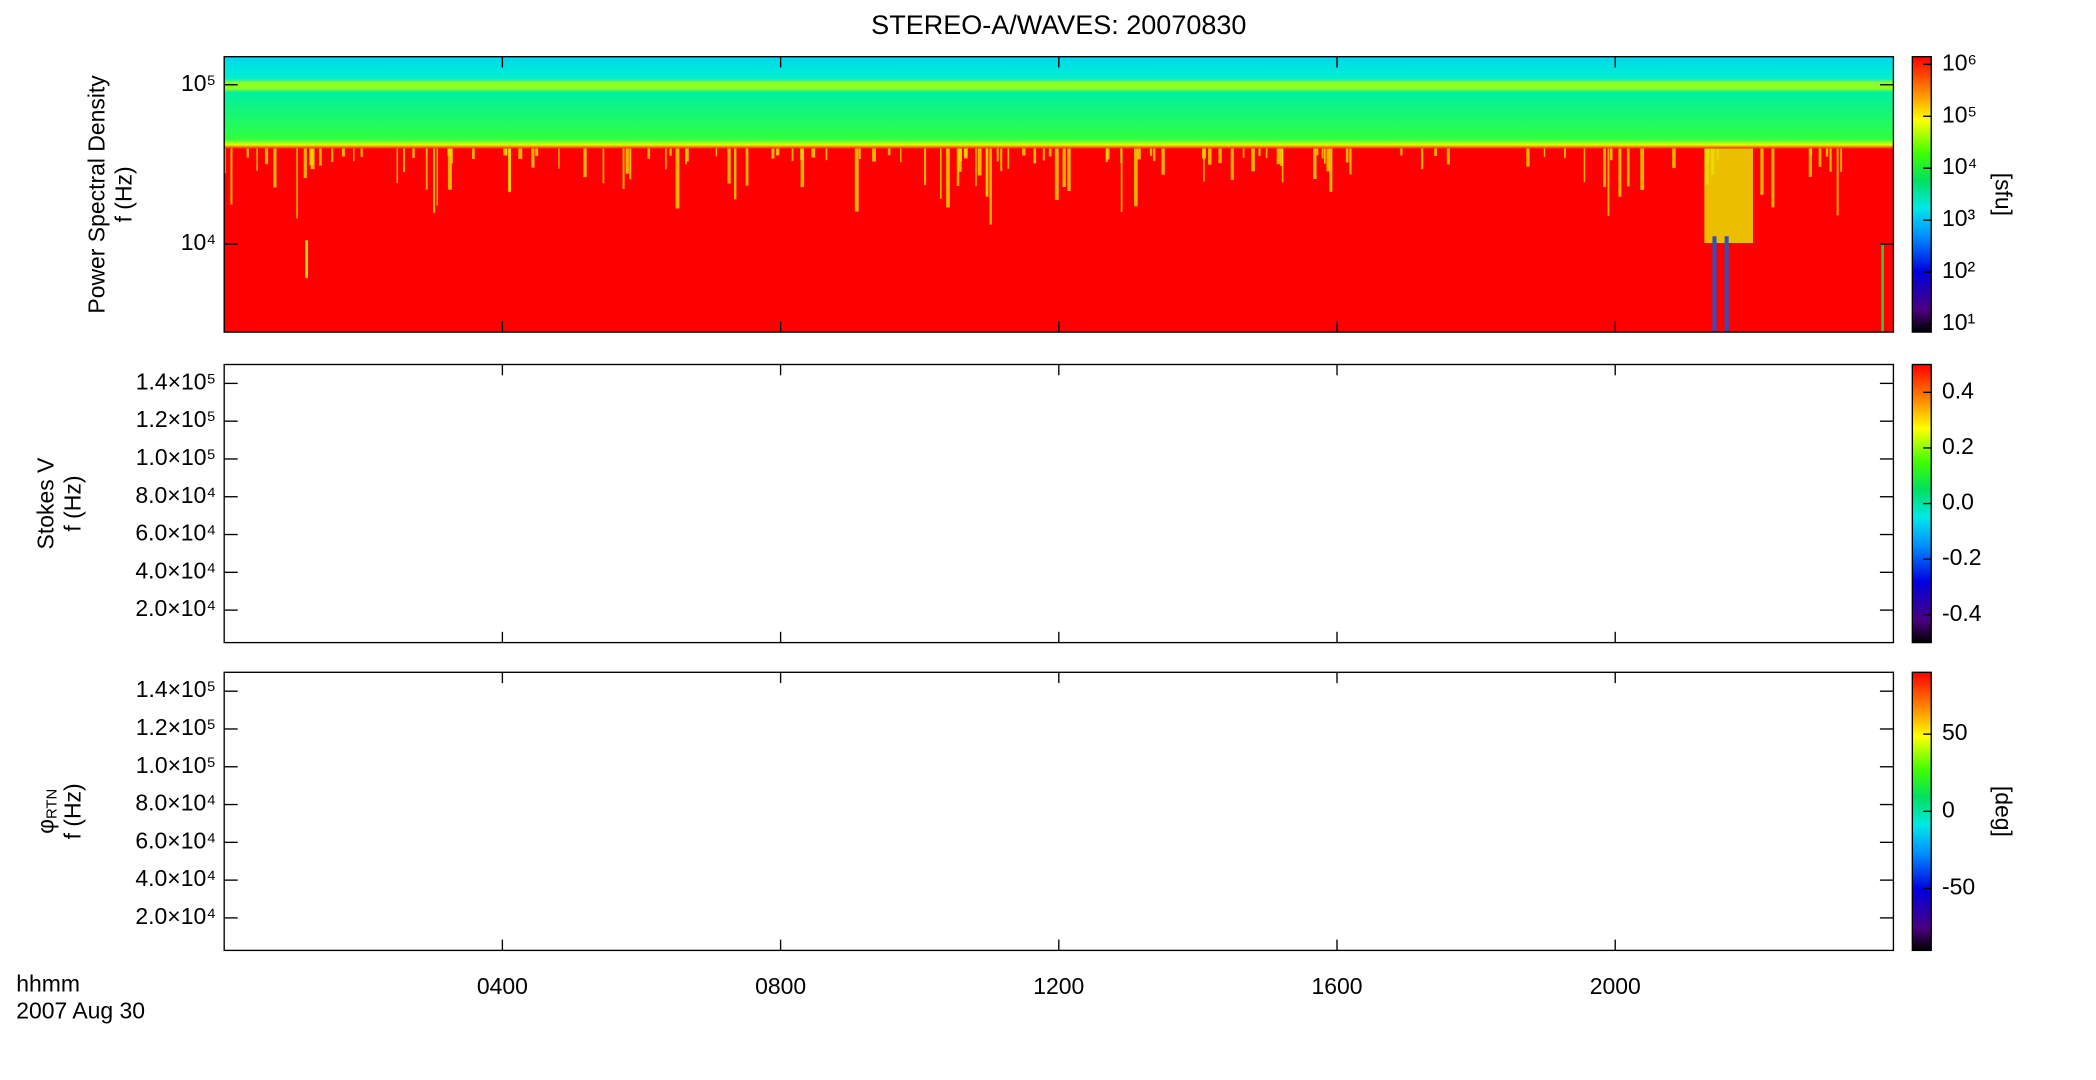 Image resolution: width=2096 pixels, height=1080 pixels. What do you see at coordinates (1058, 986) in the screenshot?
I see `x-tick-label: 1200` at bounding box center [1058, 986].